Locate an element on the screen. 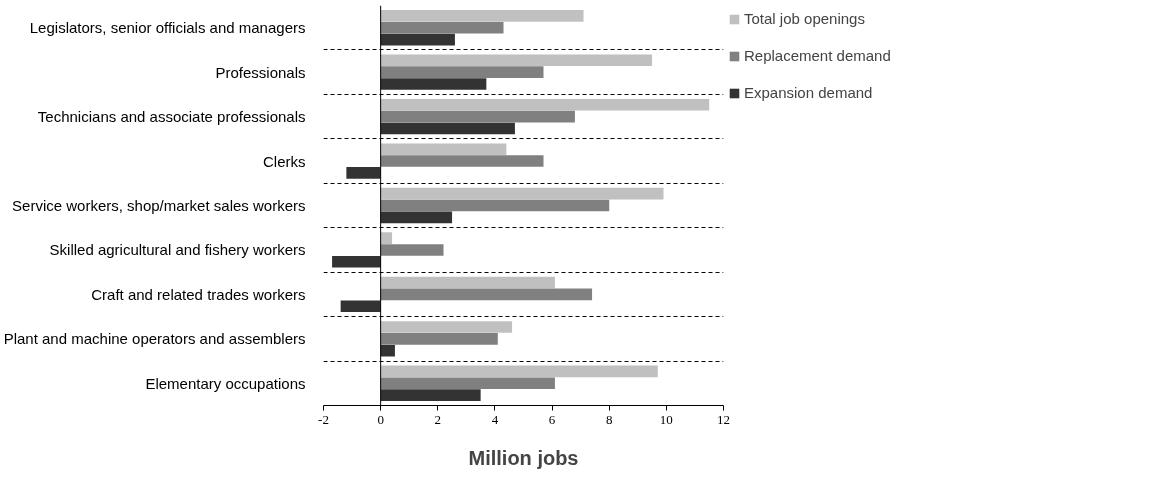  y-tick-label: Professionals is located at coordinates (260, 72).